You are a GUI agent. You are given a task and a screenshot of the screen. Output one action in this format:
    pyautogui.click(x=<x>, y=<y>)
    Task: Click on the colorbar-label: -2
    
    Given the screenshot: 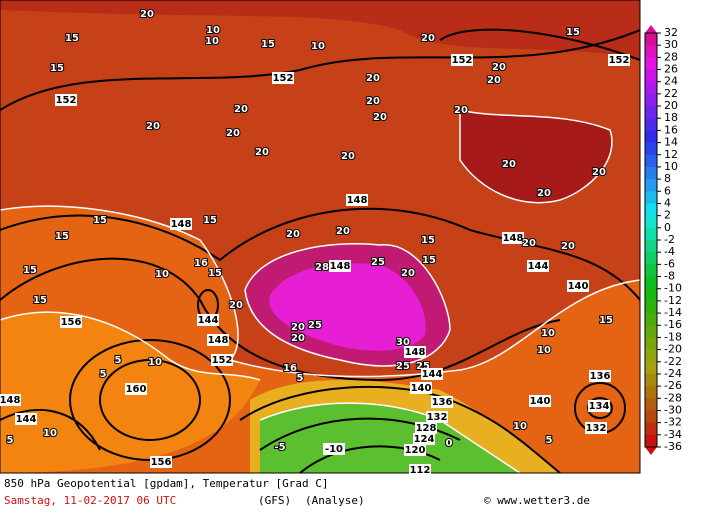 What is the action you would take?
    pyautogui.click(x=669, y=239)
    